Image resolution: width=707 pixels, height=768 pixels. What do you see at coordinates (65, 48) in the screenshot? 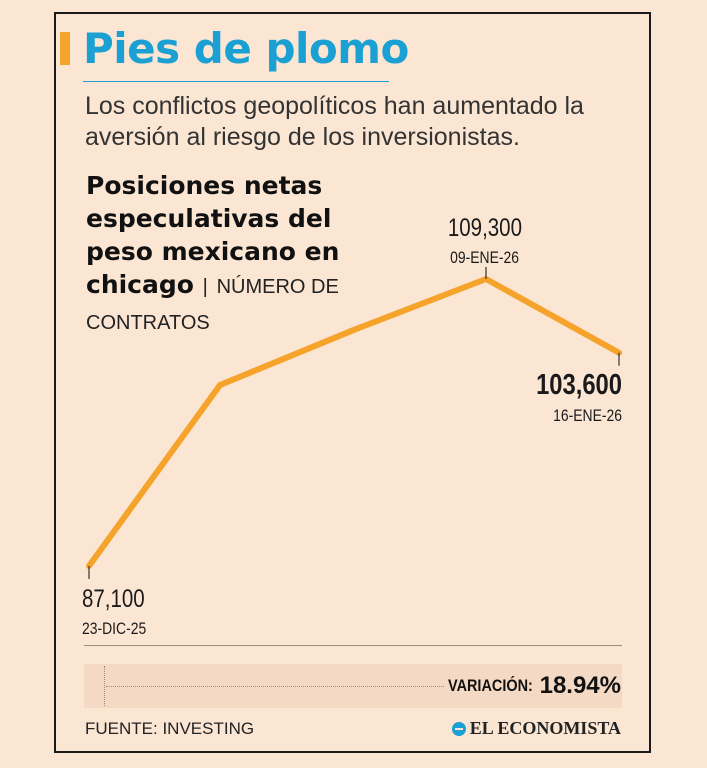
I see `title-accent-bar` at bounding box center [65, 48].